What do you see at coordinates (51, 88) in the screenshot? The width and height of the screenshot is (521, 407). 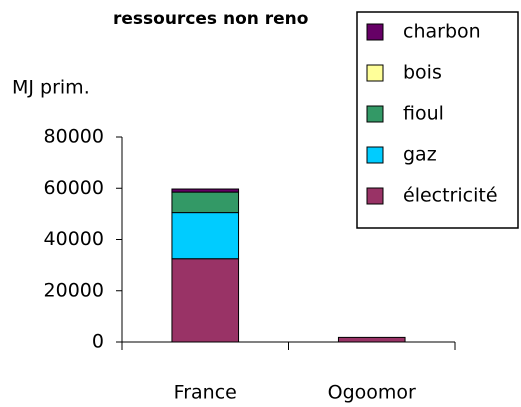 I see `y-axis-label: MJ prim.` at bounding box center [51, 88].